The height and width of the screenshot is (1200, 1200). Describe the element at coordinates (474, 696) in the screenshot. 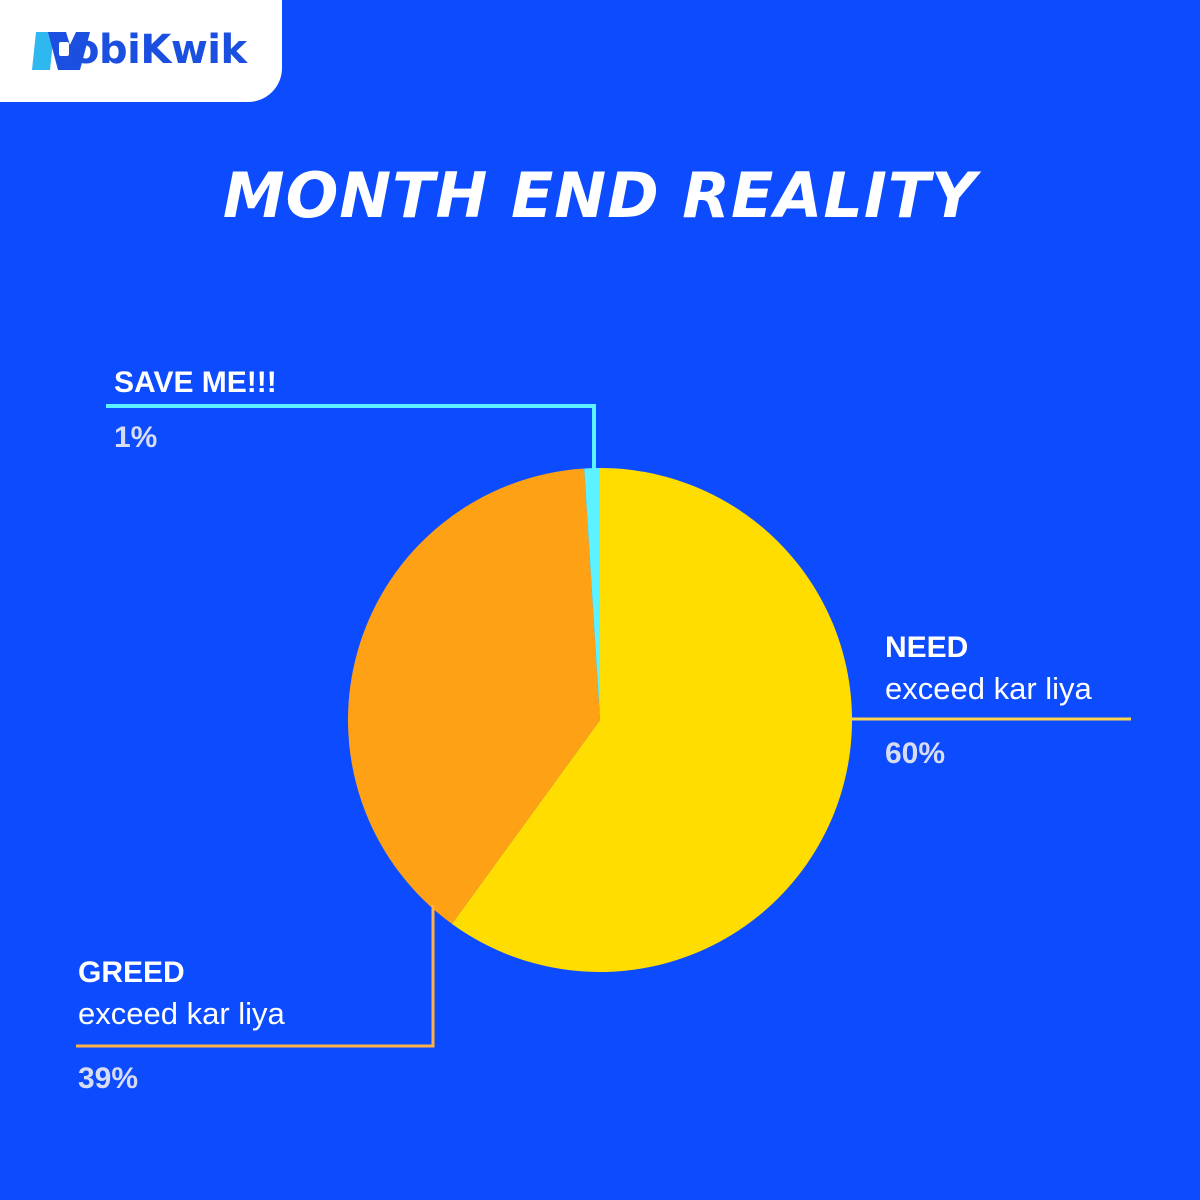

I see `pie-slice-greed` at that location.